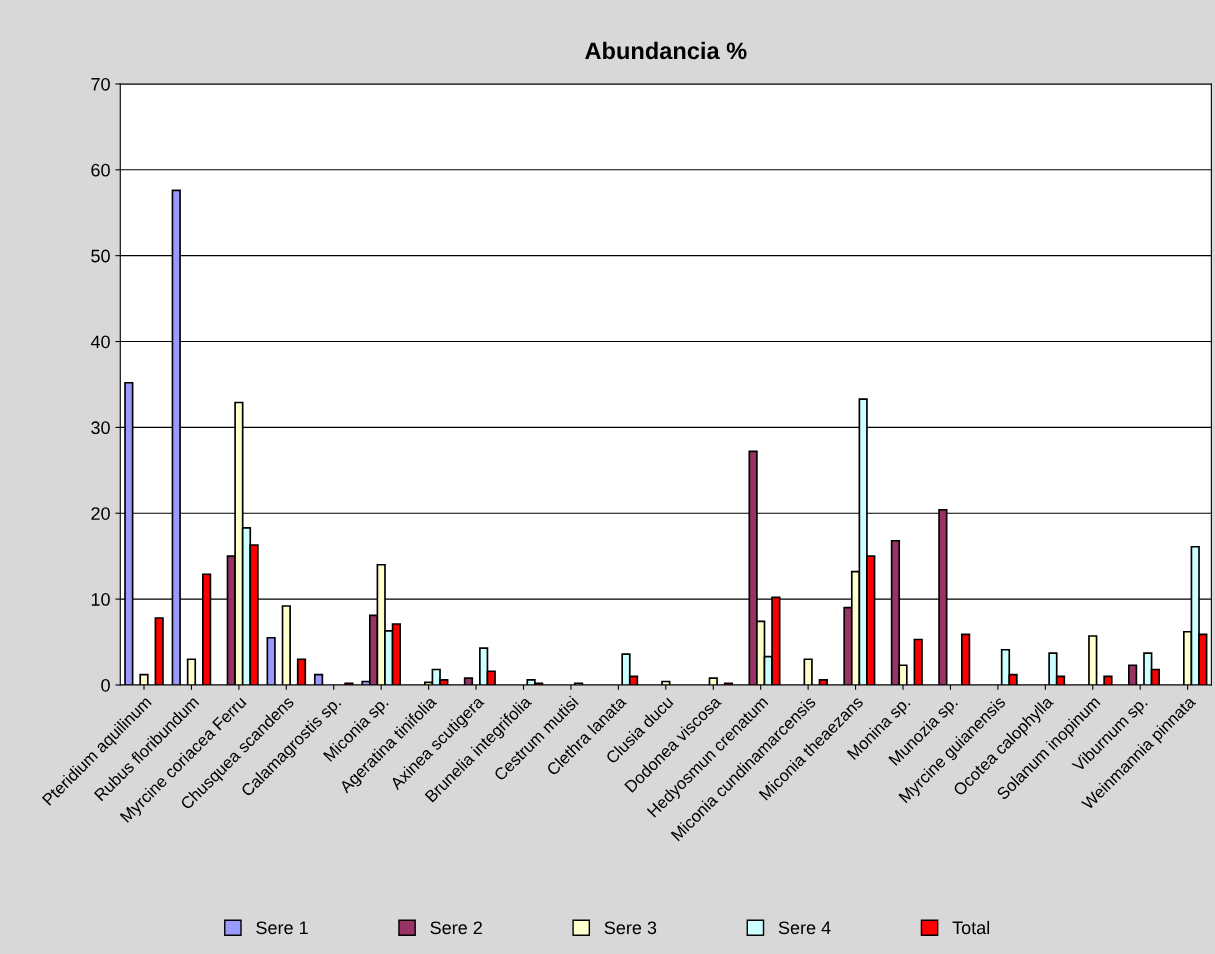 This screenshot has width=1215, height=954. Describe the element at coordinates (100, 342) in the screenshot. I see `y-tick-label: 40` at that location.